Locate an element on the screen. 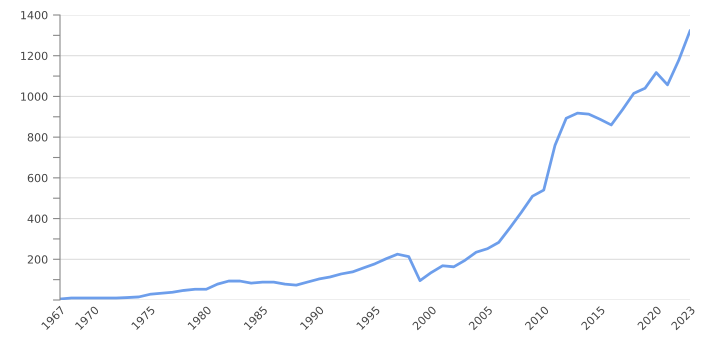  y-tick-label: 1200 is located at coordinates (34, 56).